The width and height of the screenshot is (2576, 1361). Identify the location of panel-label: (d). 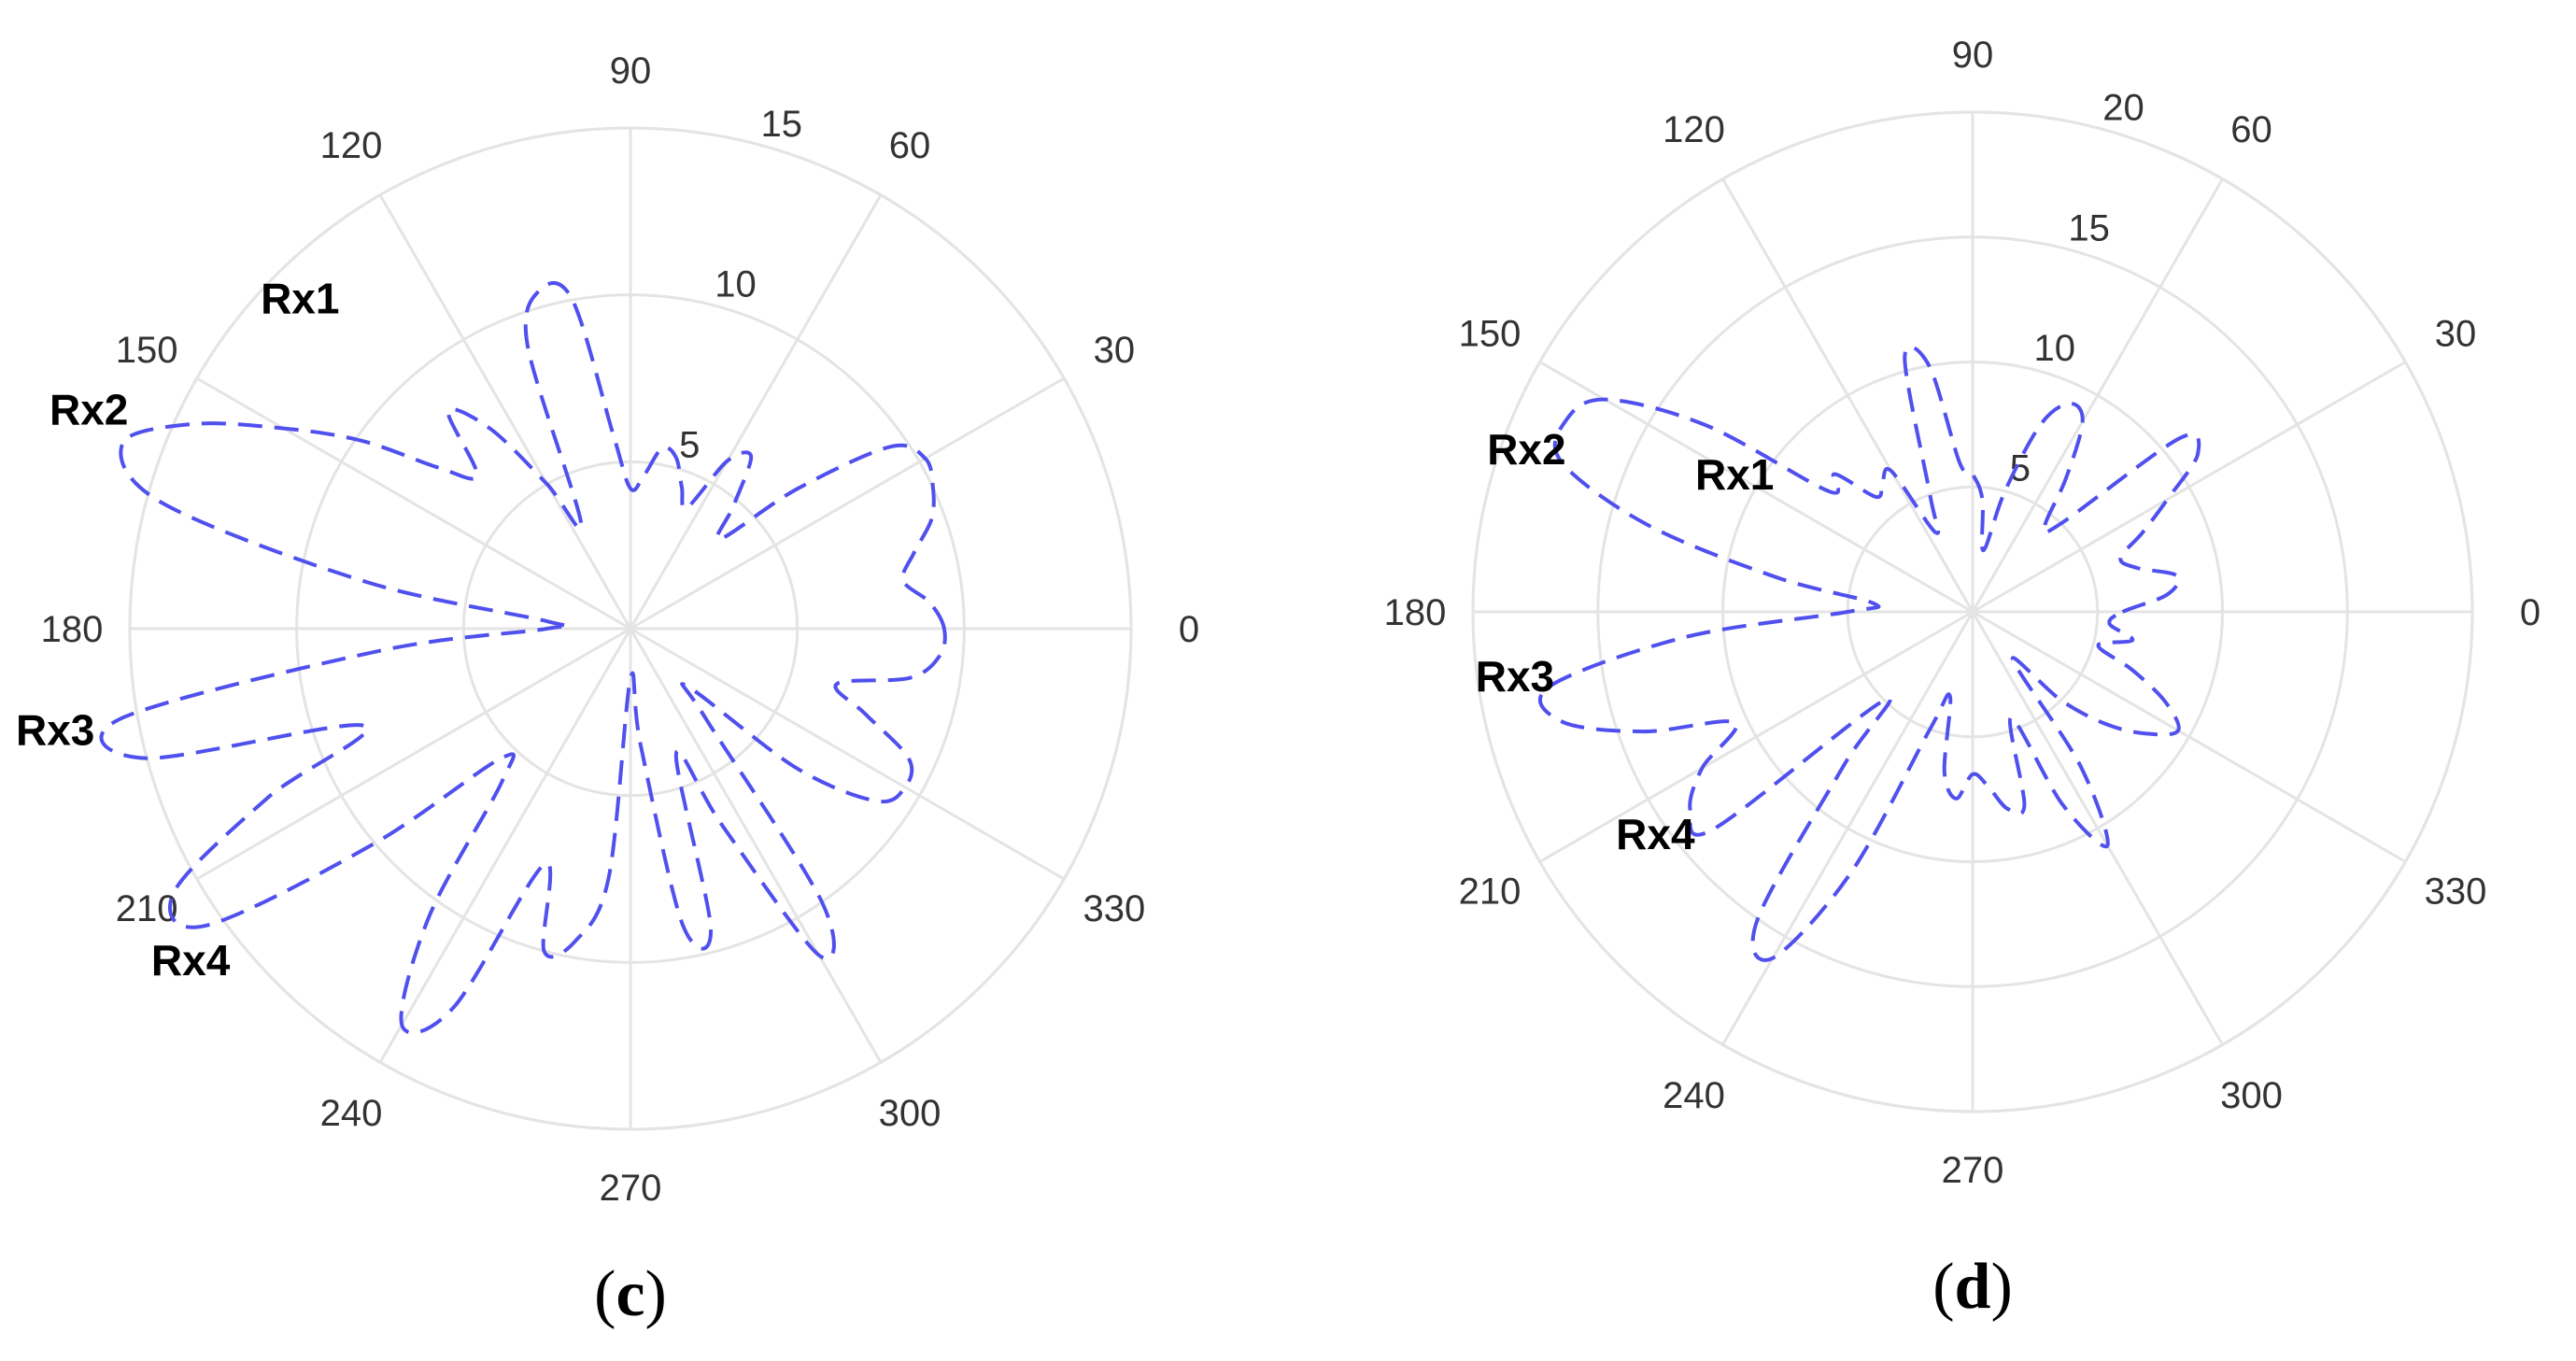
(1972, 1287).